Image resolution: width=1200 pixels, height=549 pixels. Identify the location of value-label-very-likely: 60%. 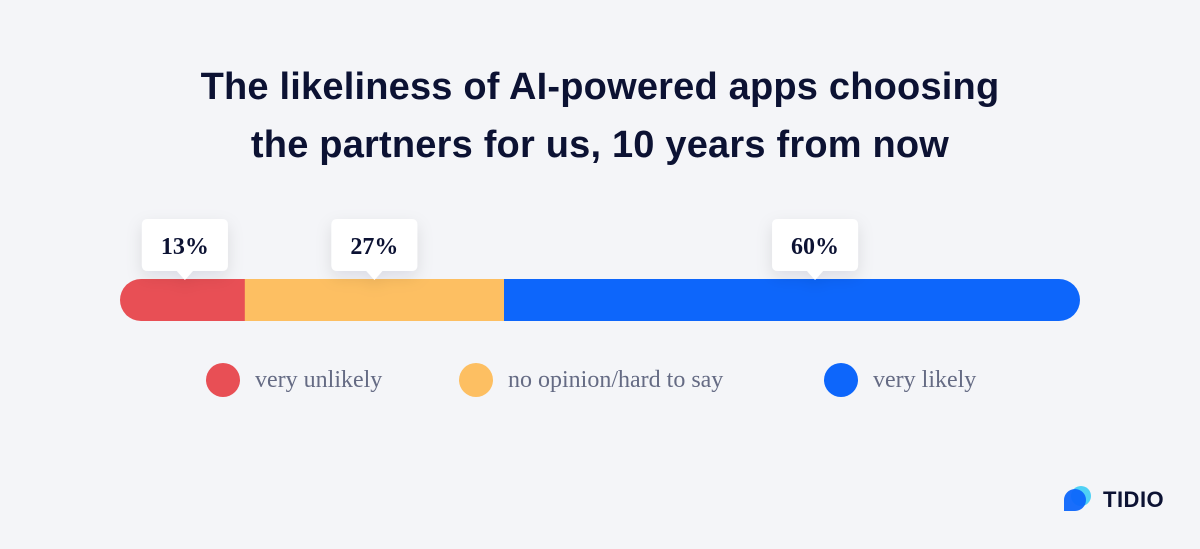
(815, 247).